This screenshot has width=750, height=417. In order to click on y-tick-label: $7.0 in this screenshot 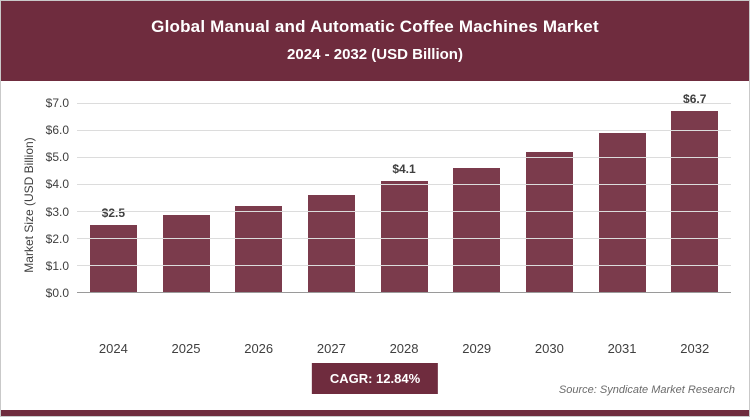, I will do `click(57, 103)`.